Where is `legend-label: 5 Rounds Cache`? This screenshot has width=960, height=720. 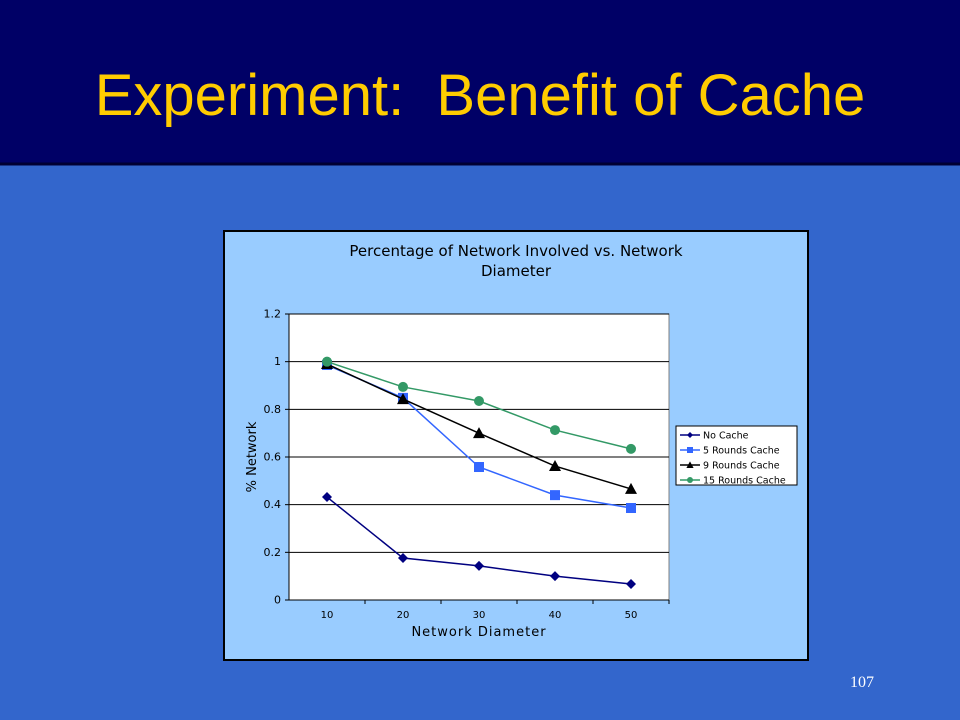
legend-label: 5 Rounds Cache is located at coordinates (741, 451).